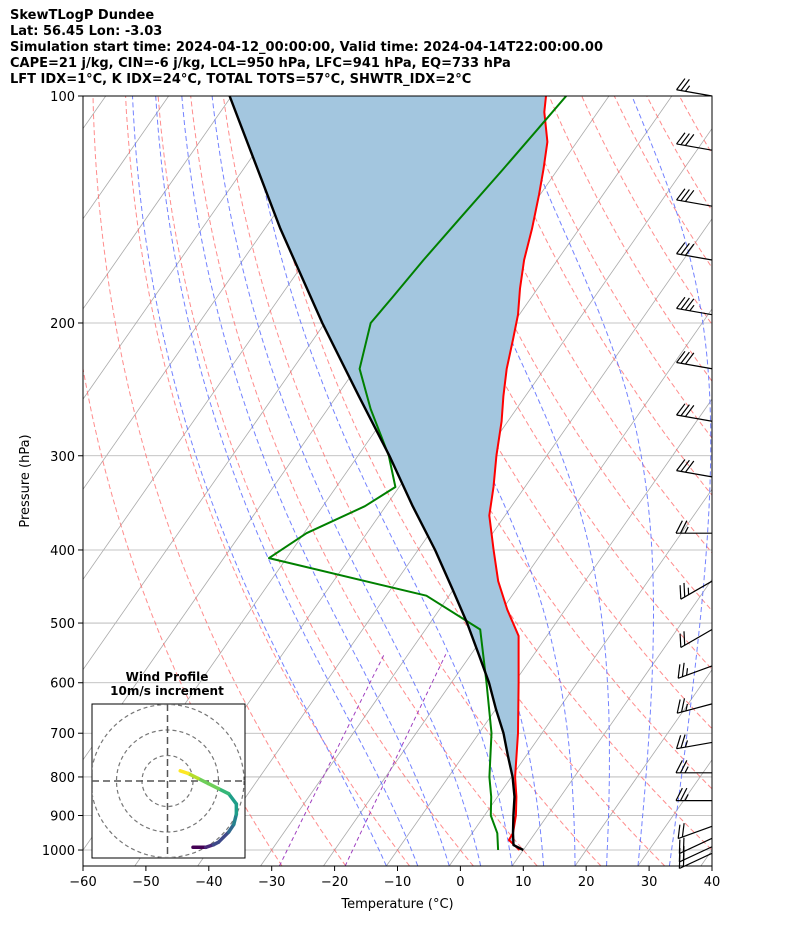 This screenshot has width=794, height=937. Describe the element at coordinates (208, 882) in the screenshot. I see `x-tick-label: −40` at that location.